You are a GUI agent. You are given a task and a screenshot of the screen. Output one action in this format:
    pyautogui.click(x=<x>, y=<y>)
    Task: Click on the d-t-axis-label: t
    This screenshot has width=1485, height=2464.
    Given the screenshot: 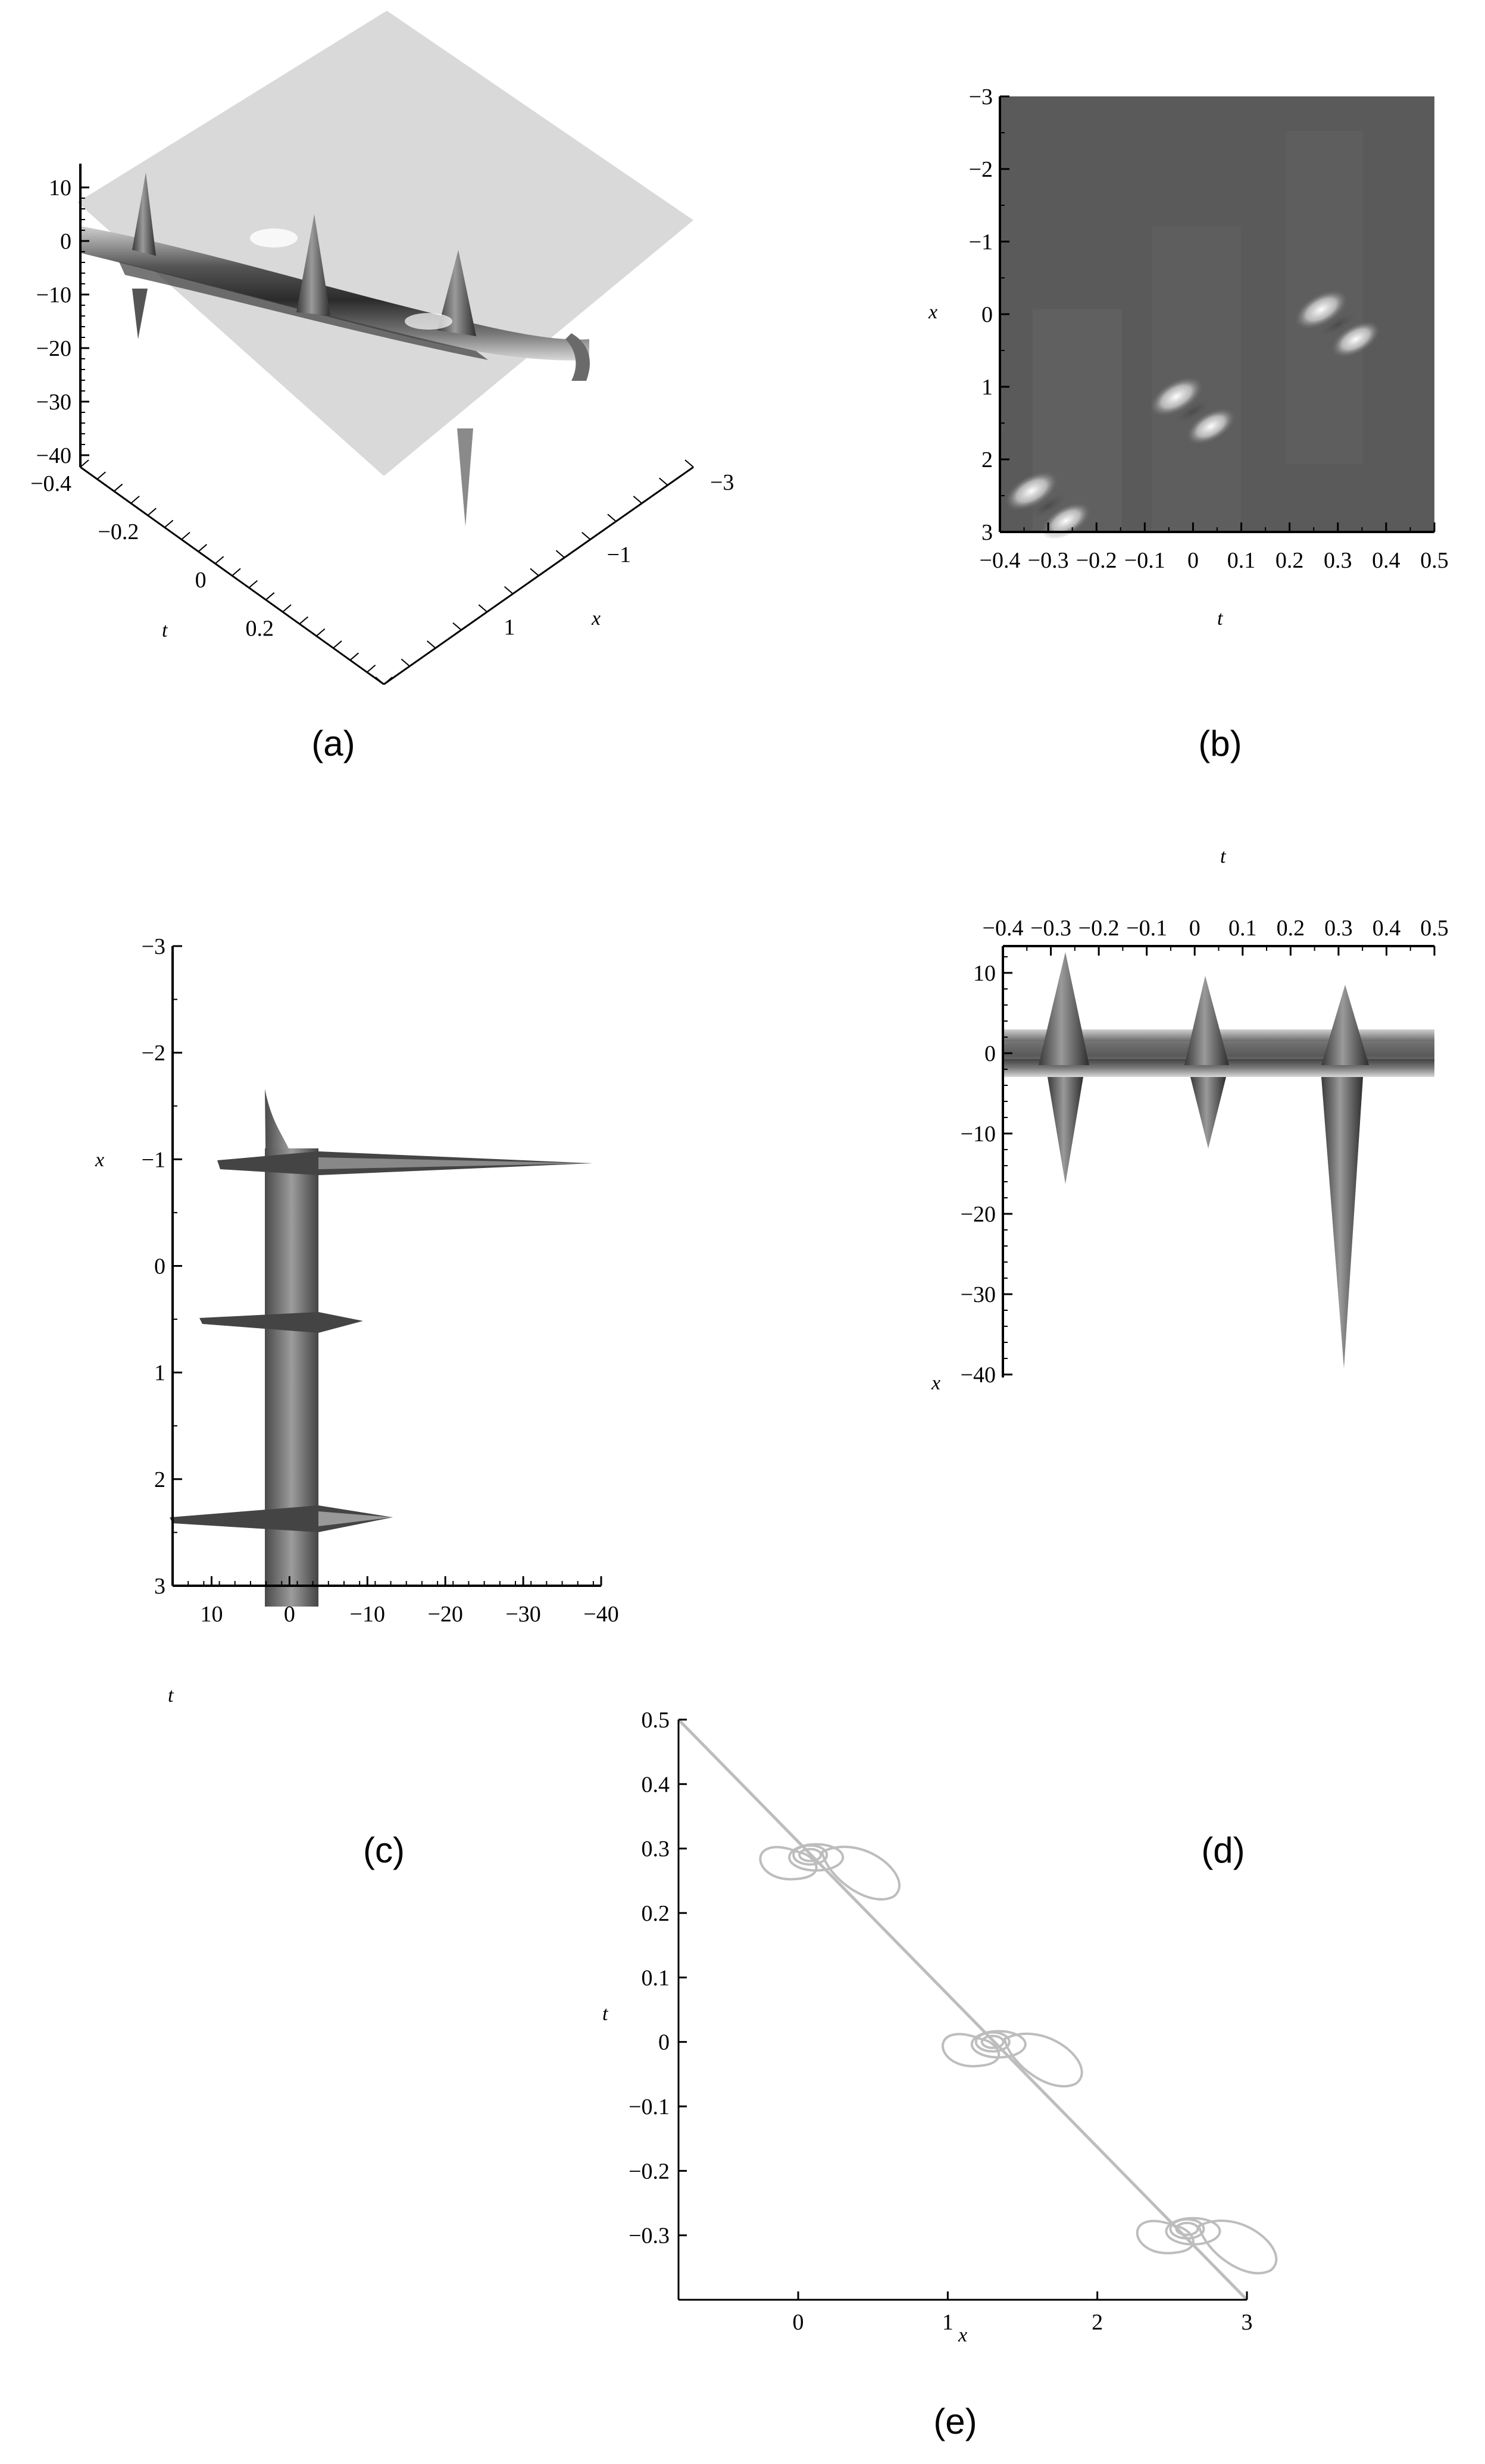 What is the action you would take?
    pyautogui.click(x=1223, y=857)
    